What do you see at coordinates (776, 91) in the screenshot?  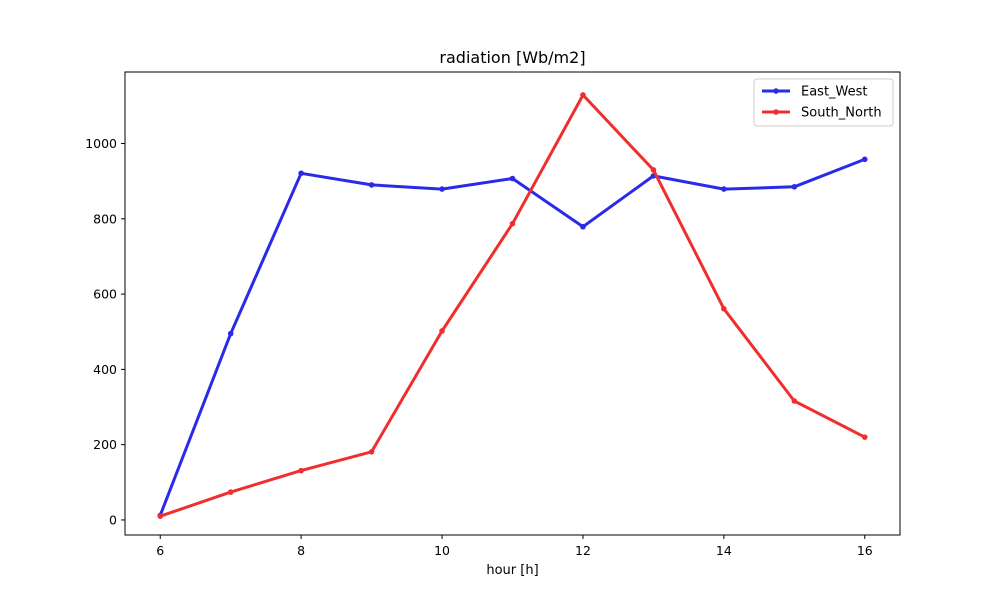 I see `legend-marker-east-west` at bounding box center [776, 91].